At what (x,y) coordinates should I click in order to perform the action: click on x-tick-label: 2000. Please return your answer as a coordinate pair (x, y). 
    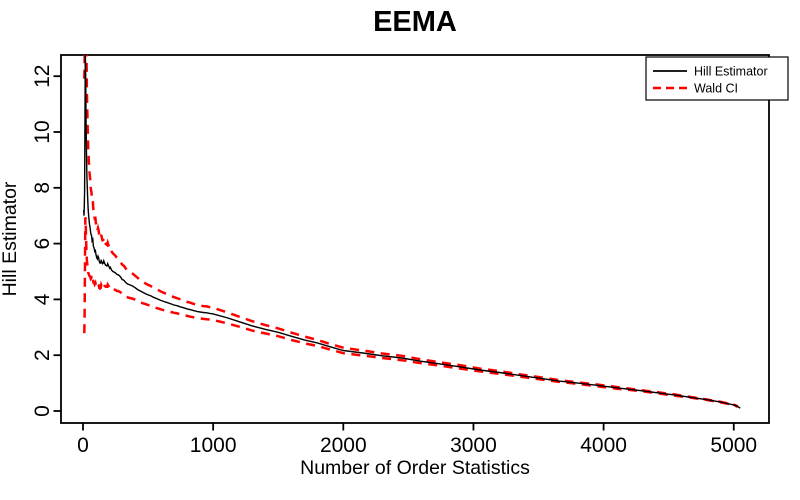
    Looking at the image, I should click on (343, 445).